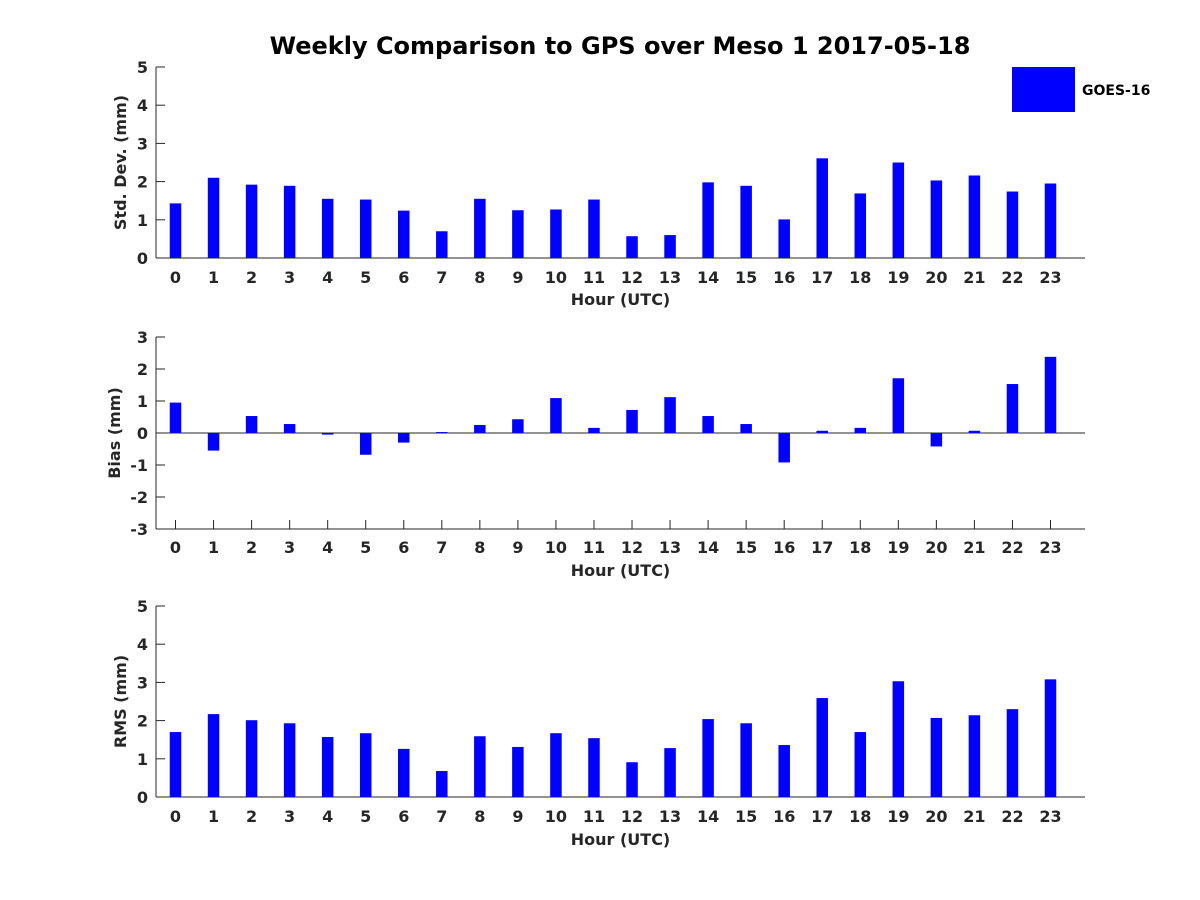  What do you see at coordinates (142, 258) in the screenshot?
I see `y-tick-label: 0` at bounding box center [142, 258].